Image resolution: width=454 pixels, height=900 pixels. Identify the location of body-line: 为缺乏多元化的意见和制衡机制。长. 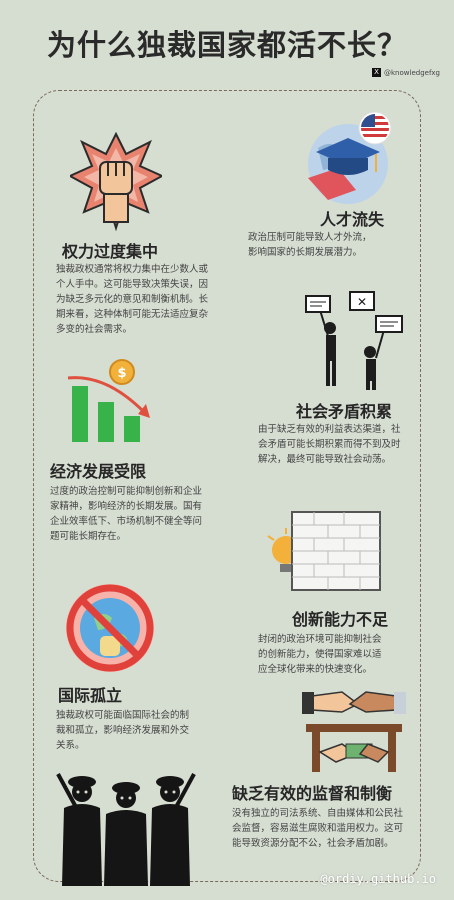
(132, 299).